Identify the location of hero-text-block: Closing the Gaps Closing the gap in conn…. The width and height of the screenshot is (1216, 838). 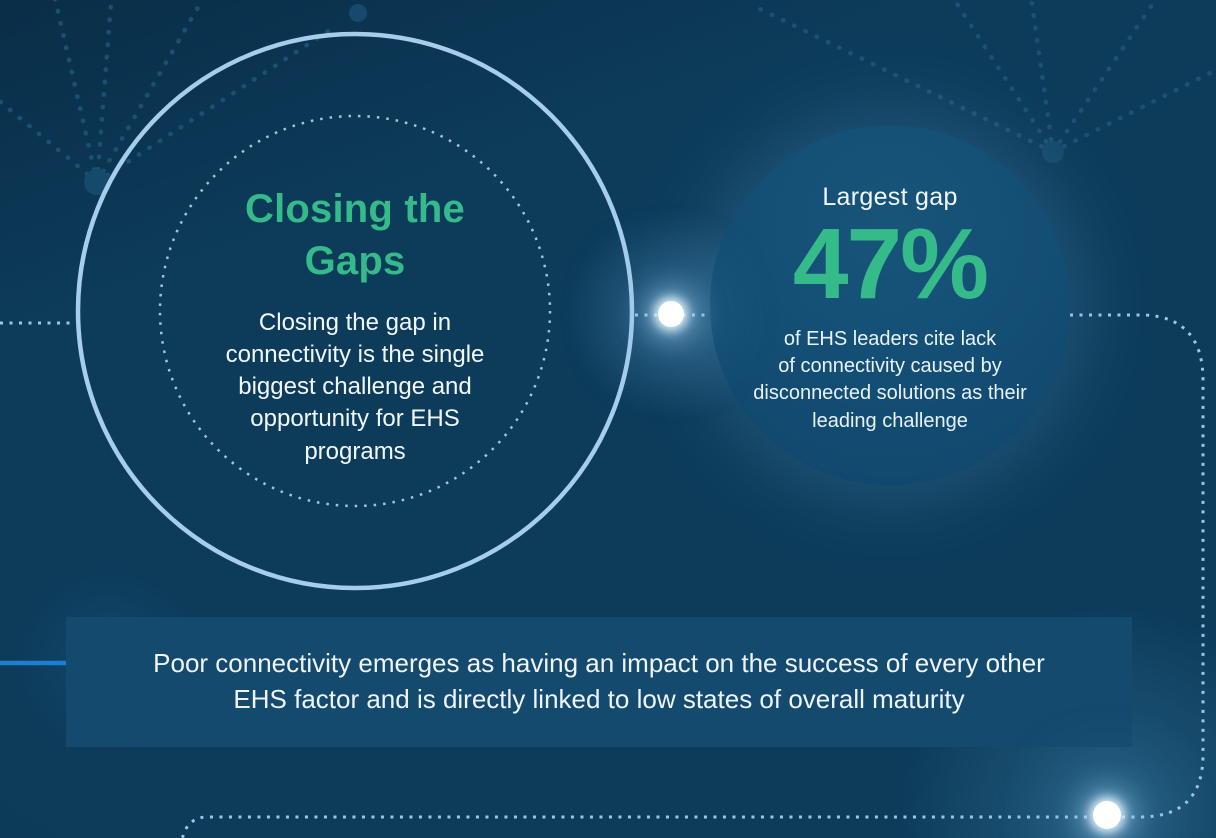
(355, 325).